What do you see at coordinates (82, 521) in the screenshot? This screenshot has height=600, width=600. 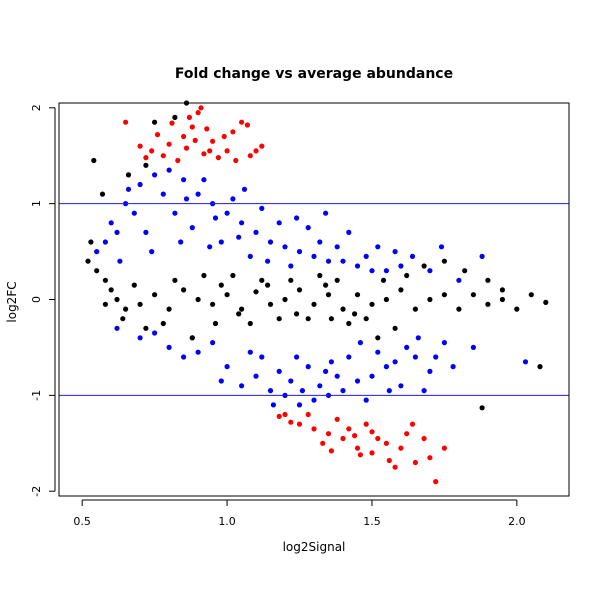 I see `x-tick-label: 0.5` at bounding box center [82, 521].